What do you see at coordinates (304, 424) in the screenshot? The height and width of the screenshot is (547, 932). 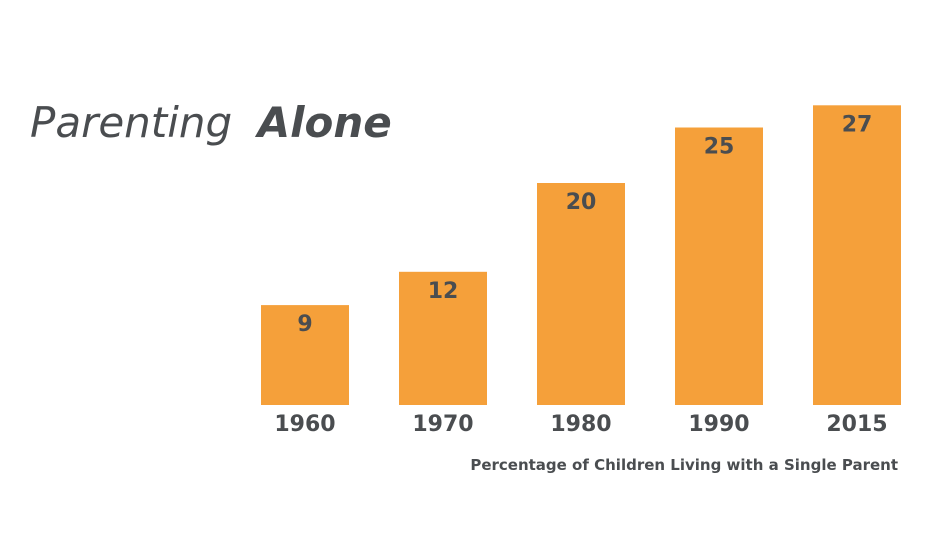 I see `category-label-1960: 1960` at bounding box center [304, 424].